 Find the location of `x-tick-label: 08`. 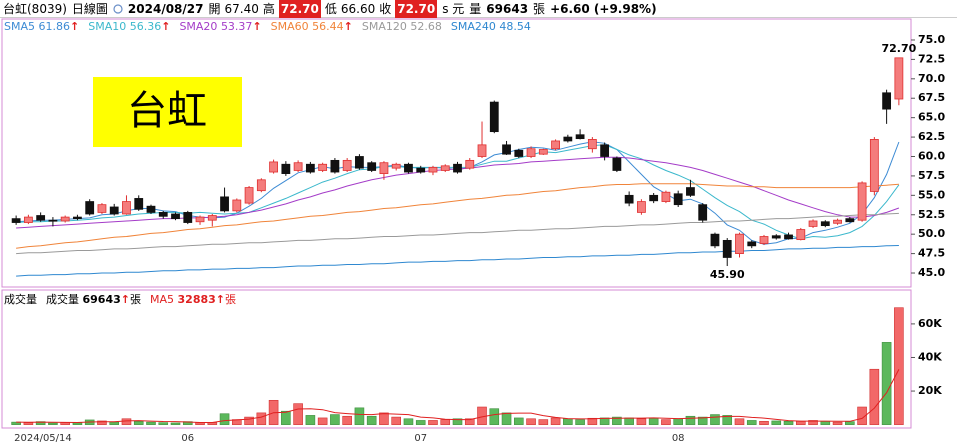

x-tick-label: 08 is located at coordinates (678, 438).